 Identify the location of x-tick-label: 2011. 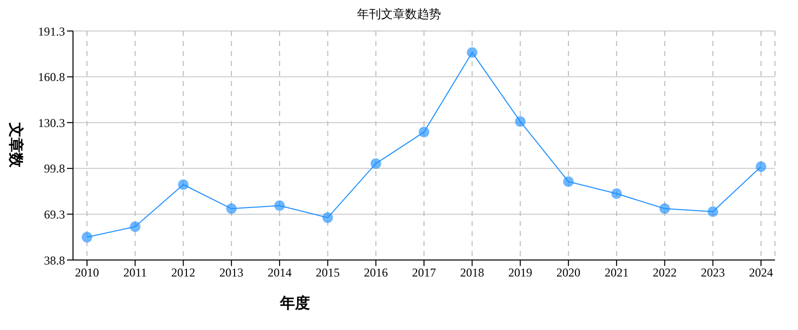
(135, 273).